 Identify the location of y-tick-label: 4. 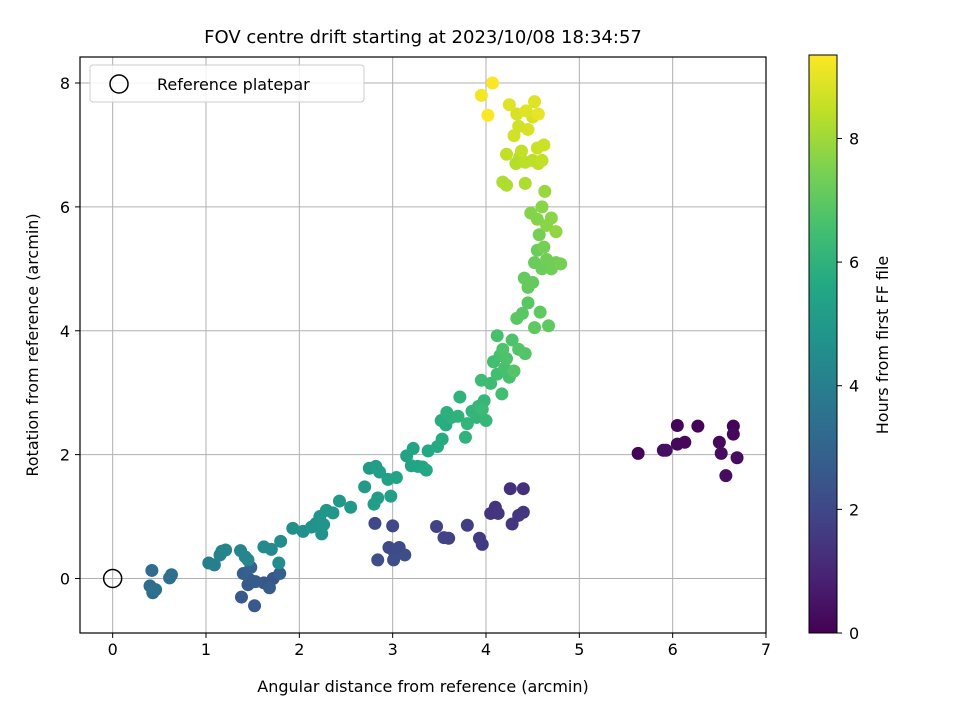
(65, 331).